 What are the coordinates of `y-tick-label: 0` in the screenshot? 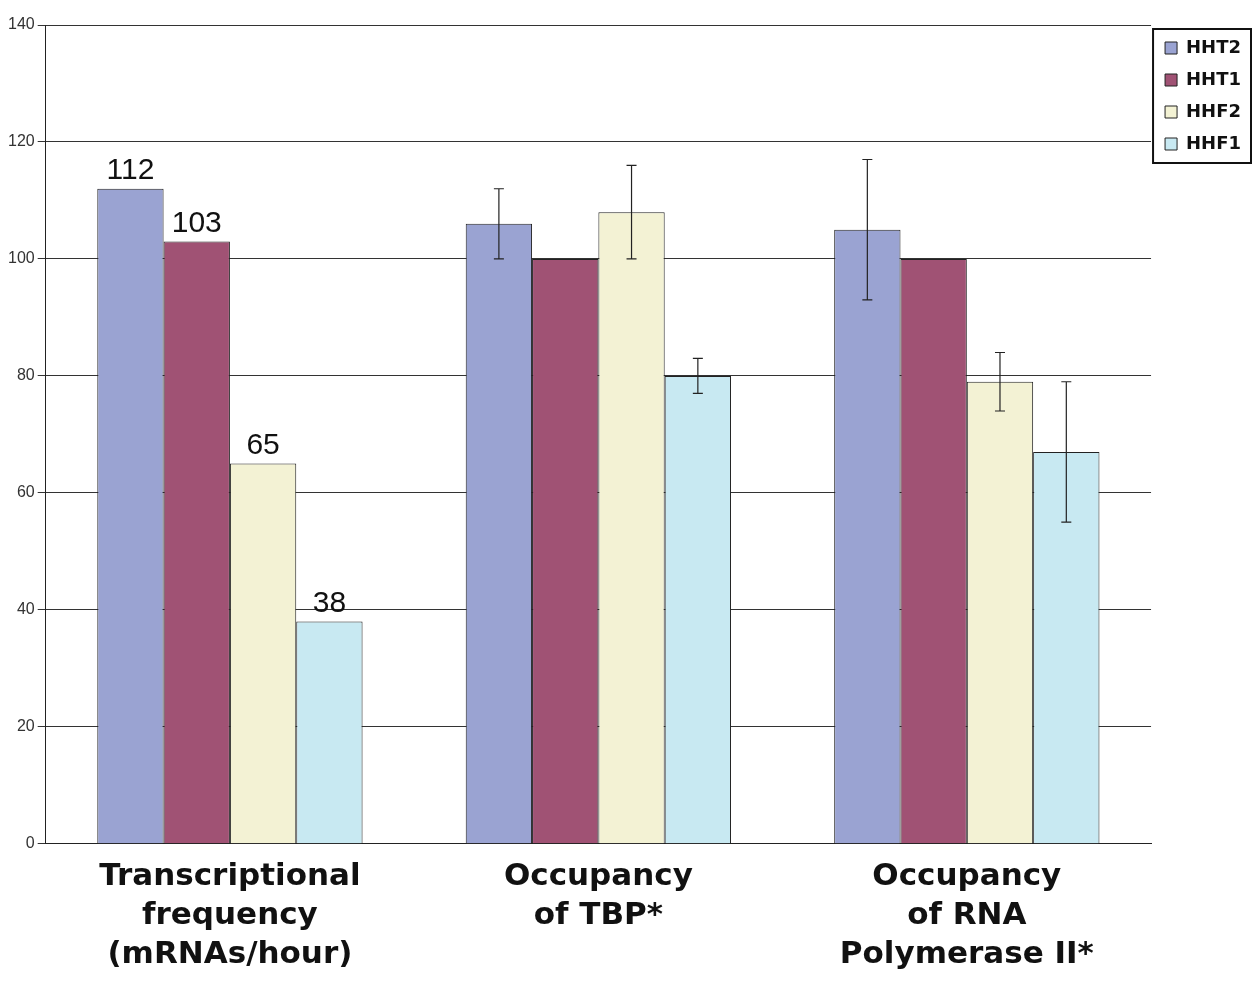 It's located at (30, 843).